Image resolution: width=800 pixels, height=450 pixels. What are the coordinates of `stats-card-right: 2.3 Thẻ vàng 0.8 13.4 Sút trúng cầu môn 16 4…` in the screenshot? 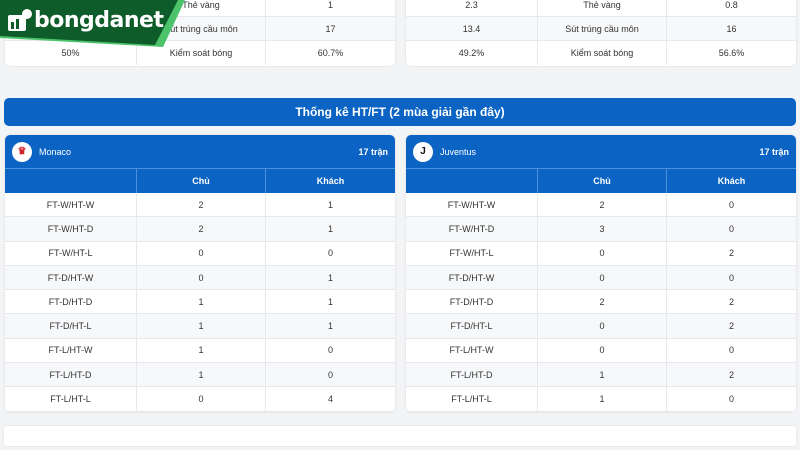 It's located at (601, 33).